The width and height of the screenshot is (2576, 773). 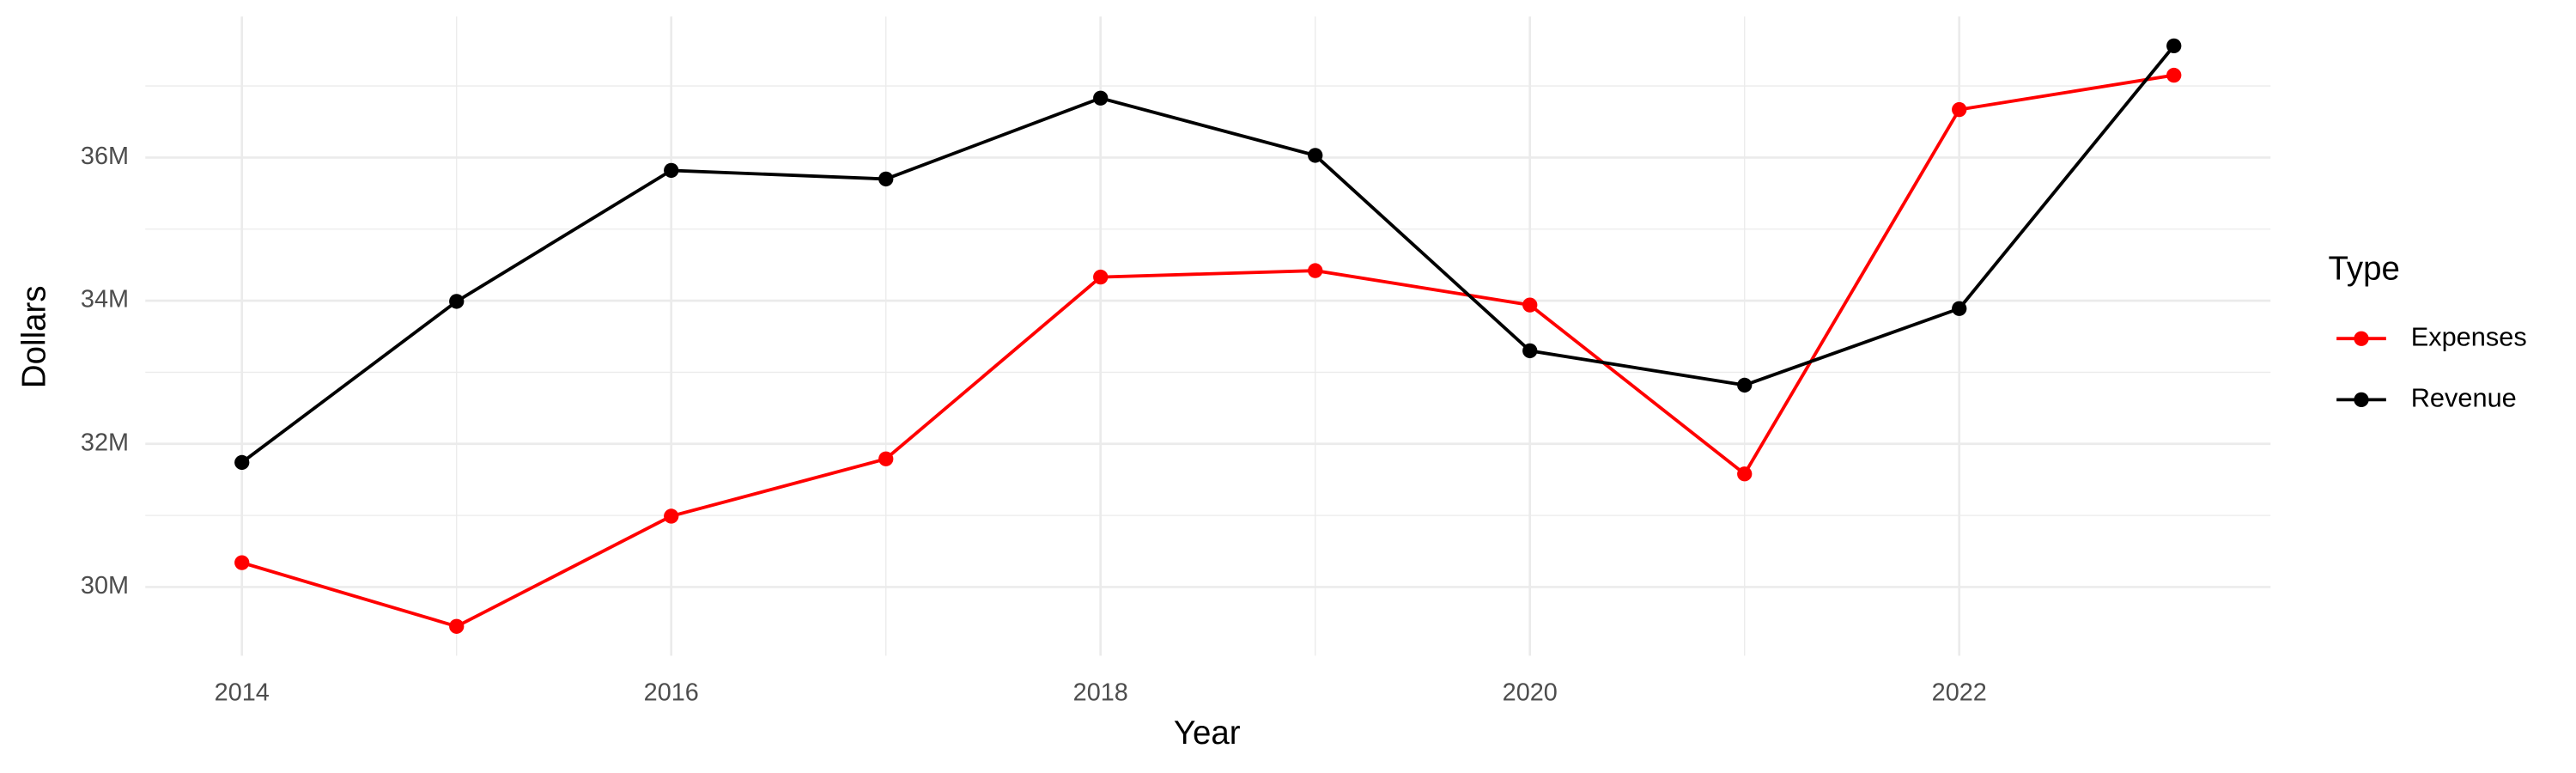 I want to click on y-axis-title: Dollars, so click(x=33, y=336).